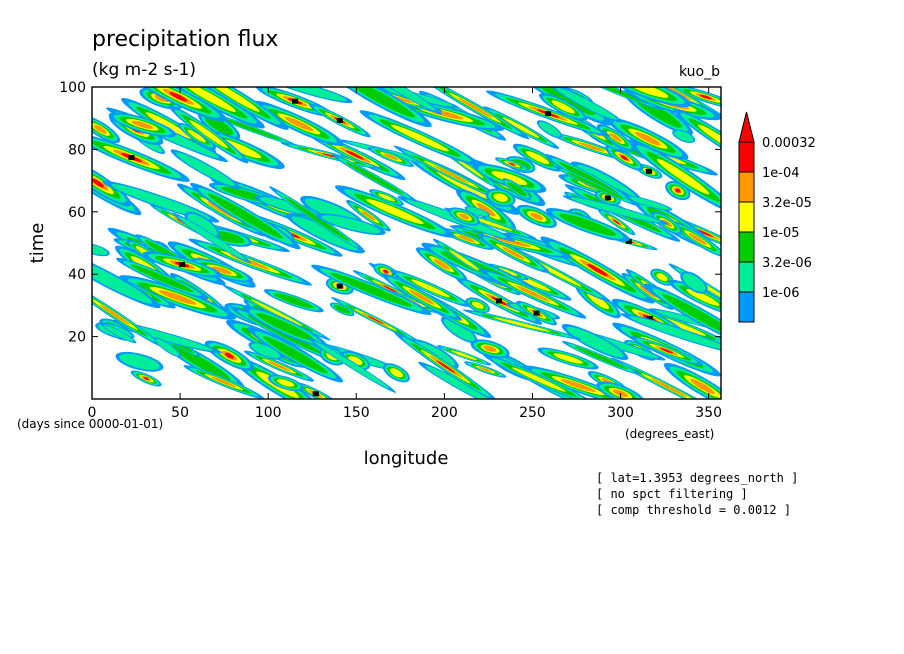  Describe the element at coordinates (92, 413) in the screenshot. I see `x-tick-label: 0` at that location.